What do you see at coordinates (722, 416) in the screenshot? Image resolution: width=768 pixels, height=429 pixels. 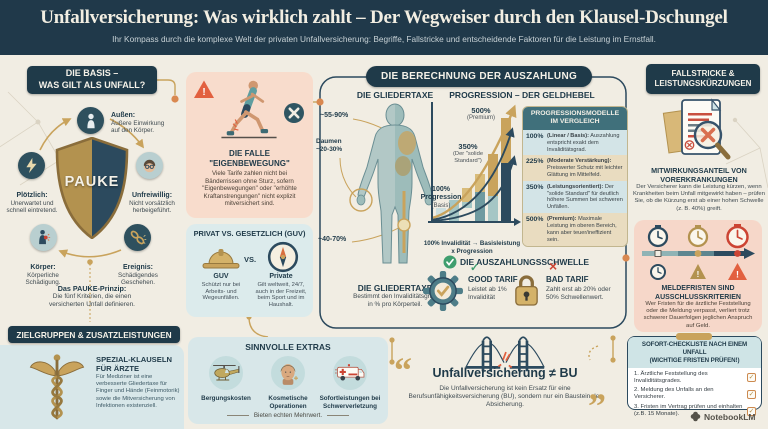 I see `watermark: NotebookLM` at bounding box center [722, 416].